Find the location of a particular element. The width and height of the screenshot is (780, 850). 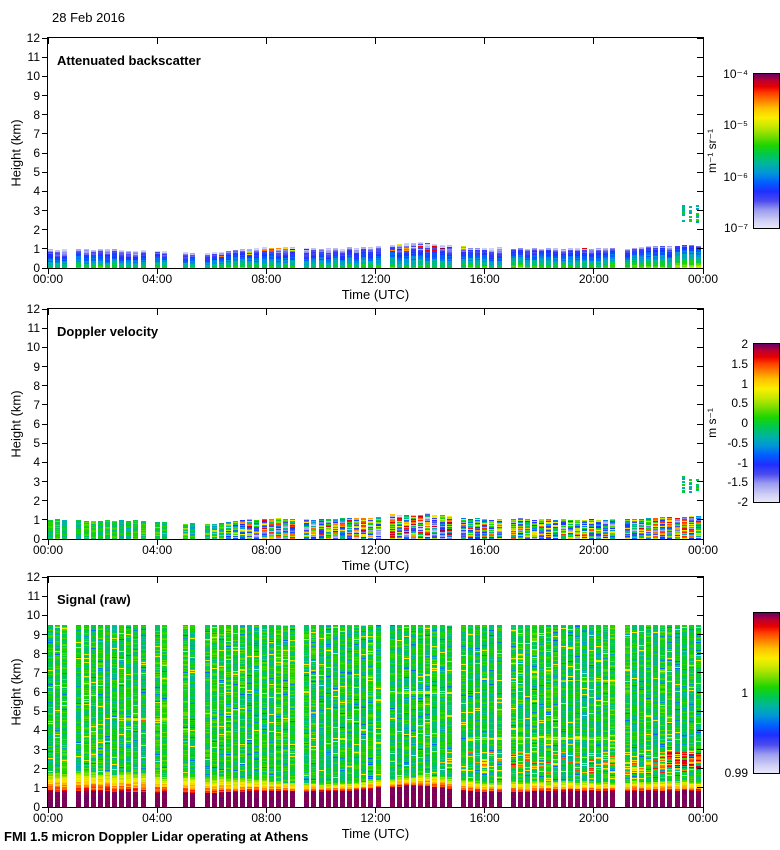

x-axis-title: Time (UTC) is located at coordinates (375, 565).